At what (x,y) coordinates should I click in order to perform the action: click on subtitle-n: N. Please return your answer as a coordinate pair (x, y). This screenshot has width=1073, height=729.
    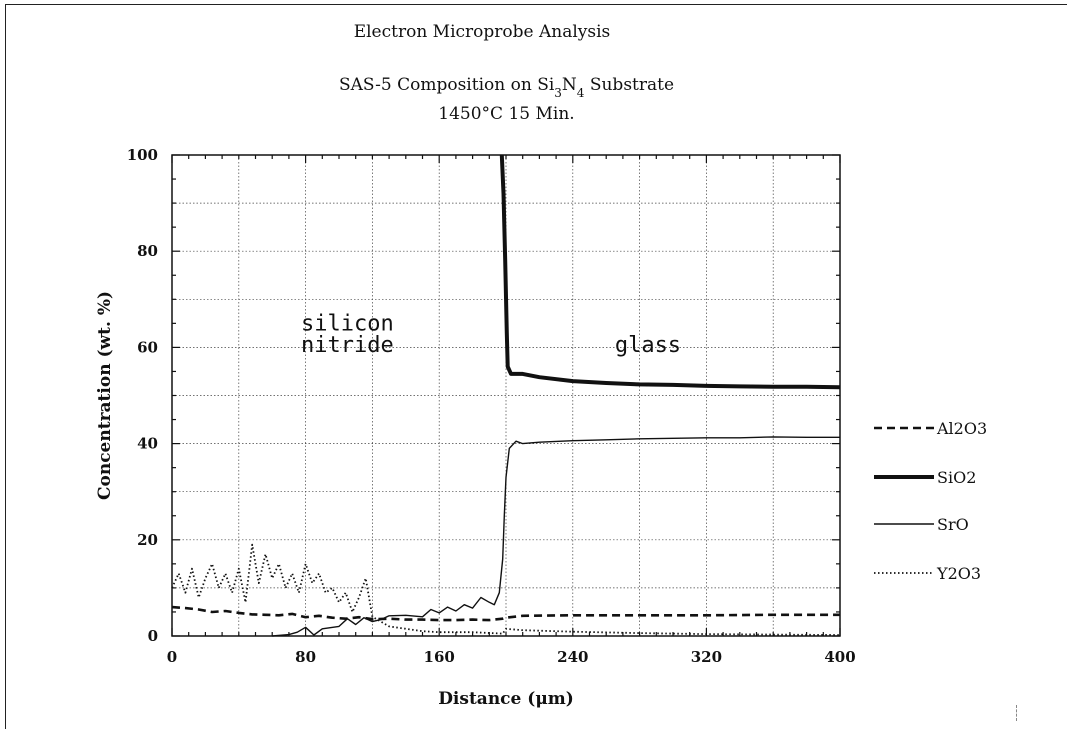
    Looking at the image, I should click on (569, 85).